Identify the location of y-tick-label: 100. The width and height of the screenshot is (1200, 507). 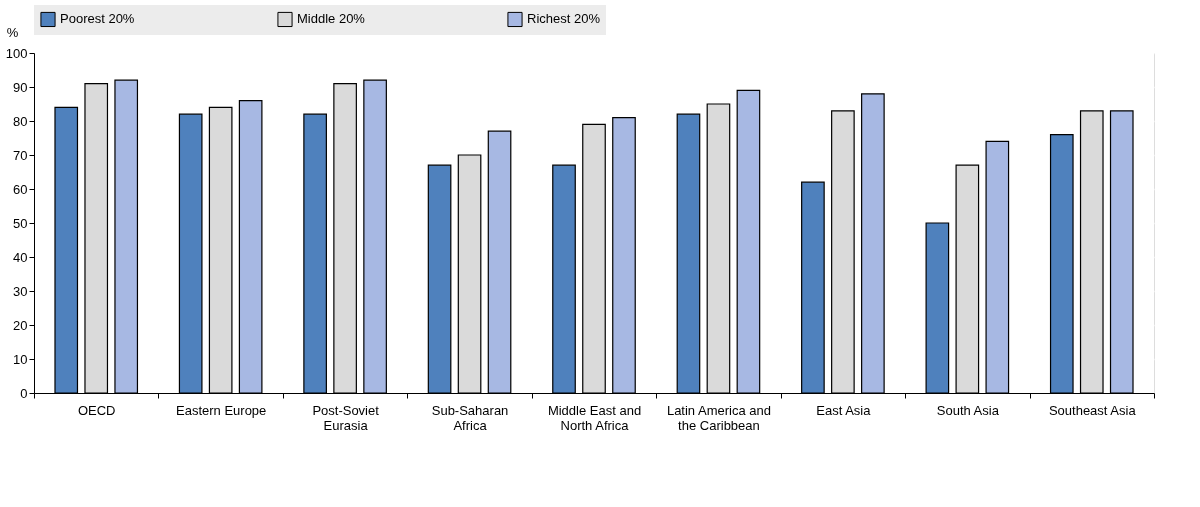
(16, 53).